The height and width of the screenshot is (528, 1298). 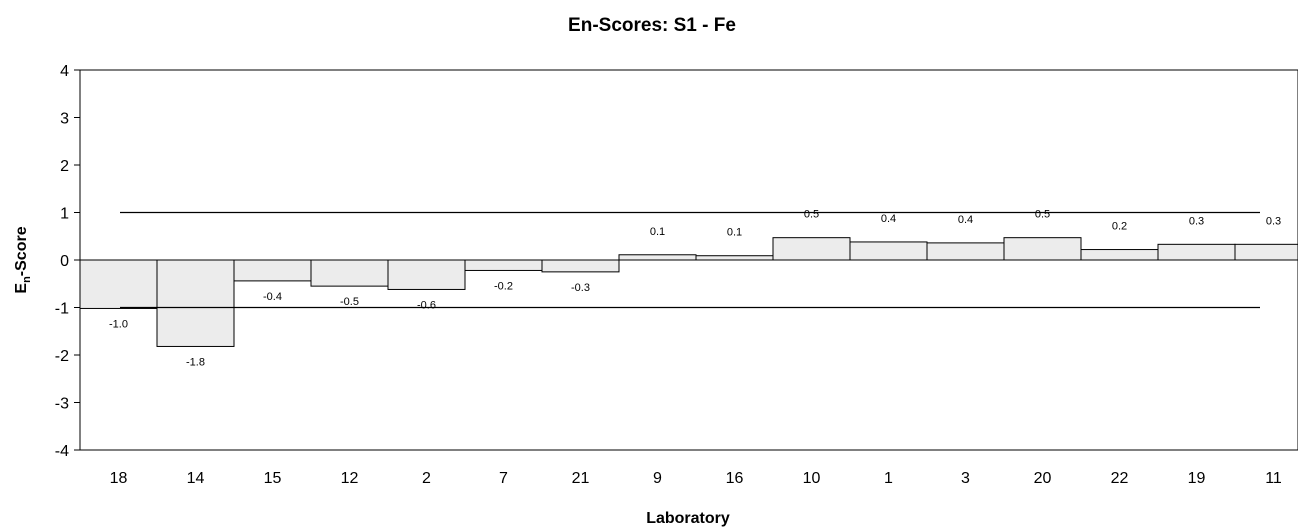 What do you see at coordinates (1197, 478) in the screenshot?
I see `x-tick-label: 19` at bounding box center [1197, 478].